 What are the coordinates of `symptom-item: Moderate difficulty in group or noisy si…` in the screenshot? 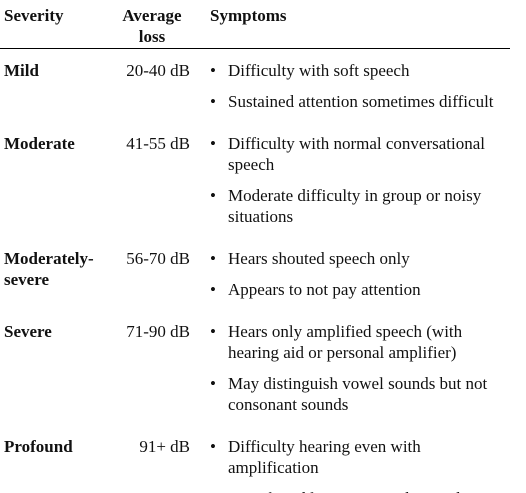 It's located at (360, 206).